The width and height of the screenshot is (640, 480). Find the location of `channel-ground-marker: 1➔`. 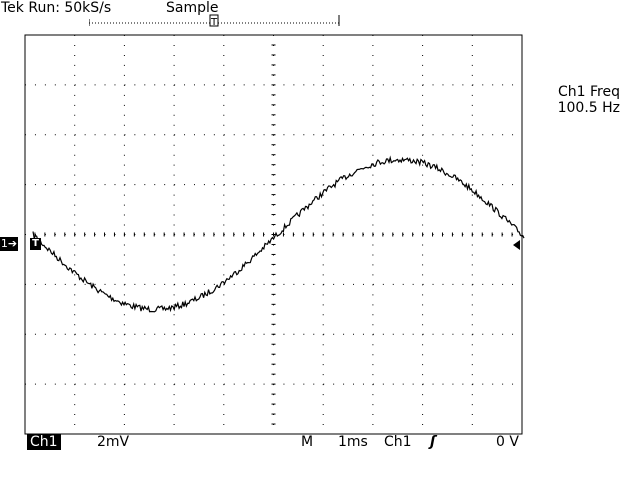

channel-ground-marker: 1➔ is located at coordinates (9, 244).